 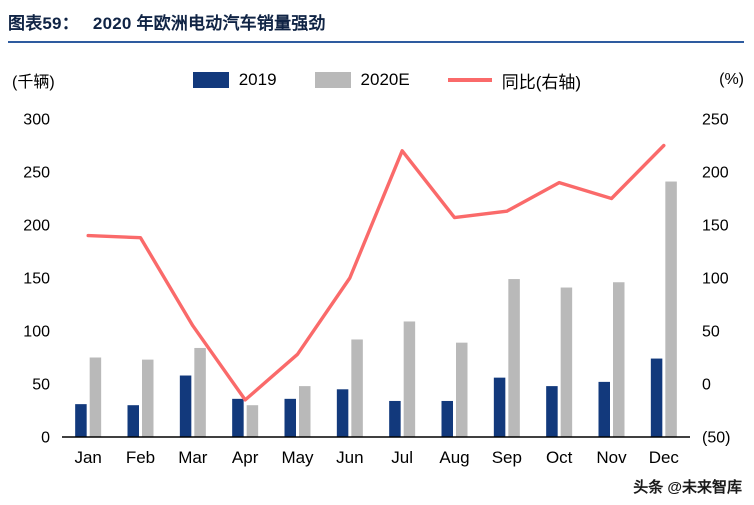 What do you see at coordinates (185, 406) in the screenshot?
I see `bar-2019-mar` at bounding box center [185, 406].